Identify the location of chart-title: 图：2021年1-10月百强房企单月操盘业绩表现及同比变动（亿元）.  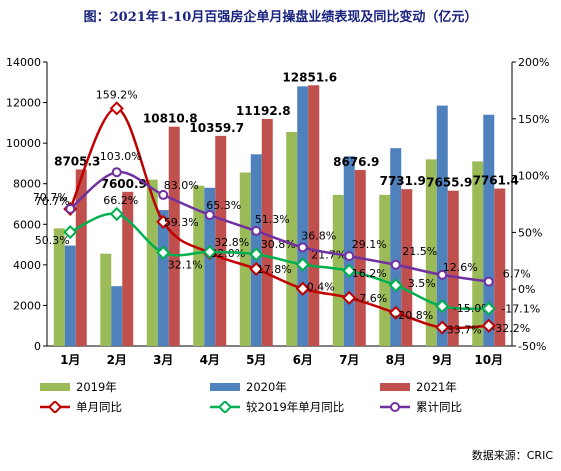
(280, 17).